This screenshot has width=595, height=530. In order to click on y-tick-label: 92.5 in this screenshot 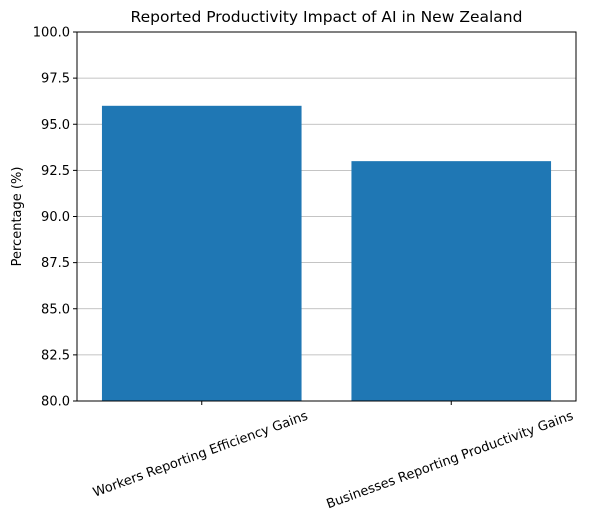, I will do `click(55, 171)`.